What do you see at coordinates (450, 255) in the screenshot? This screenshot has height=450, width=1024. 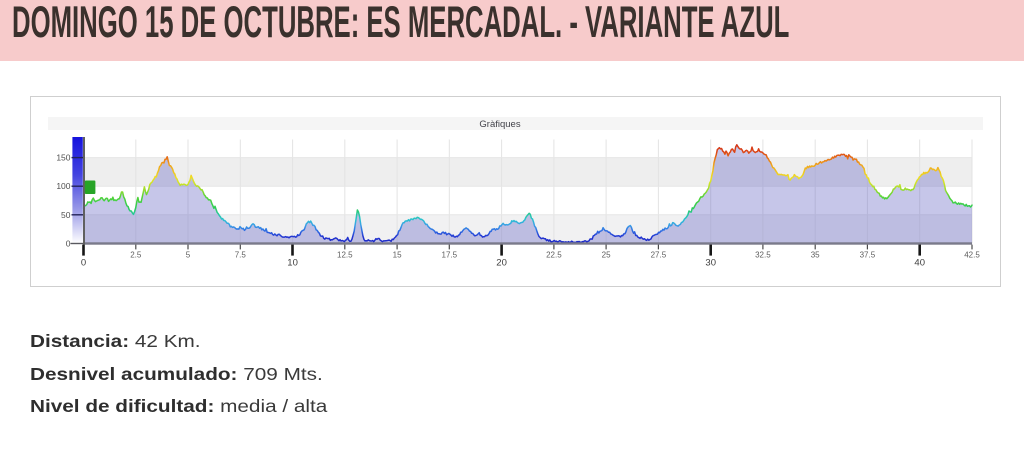 I see `svg-text: 17.5` at bounding box center [450, 255].